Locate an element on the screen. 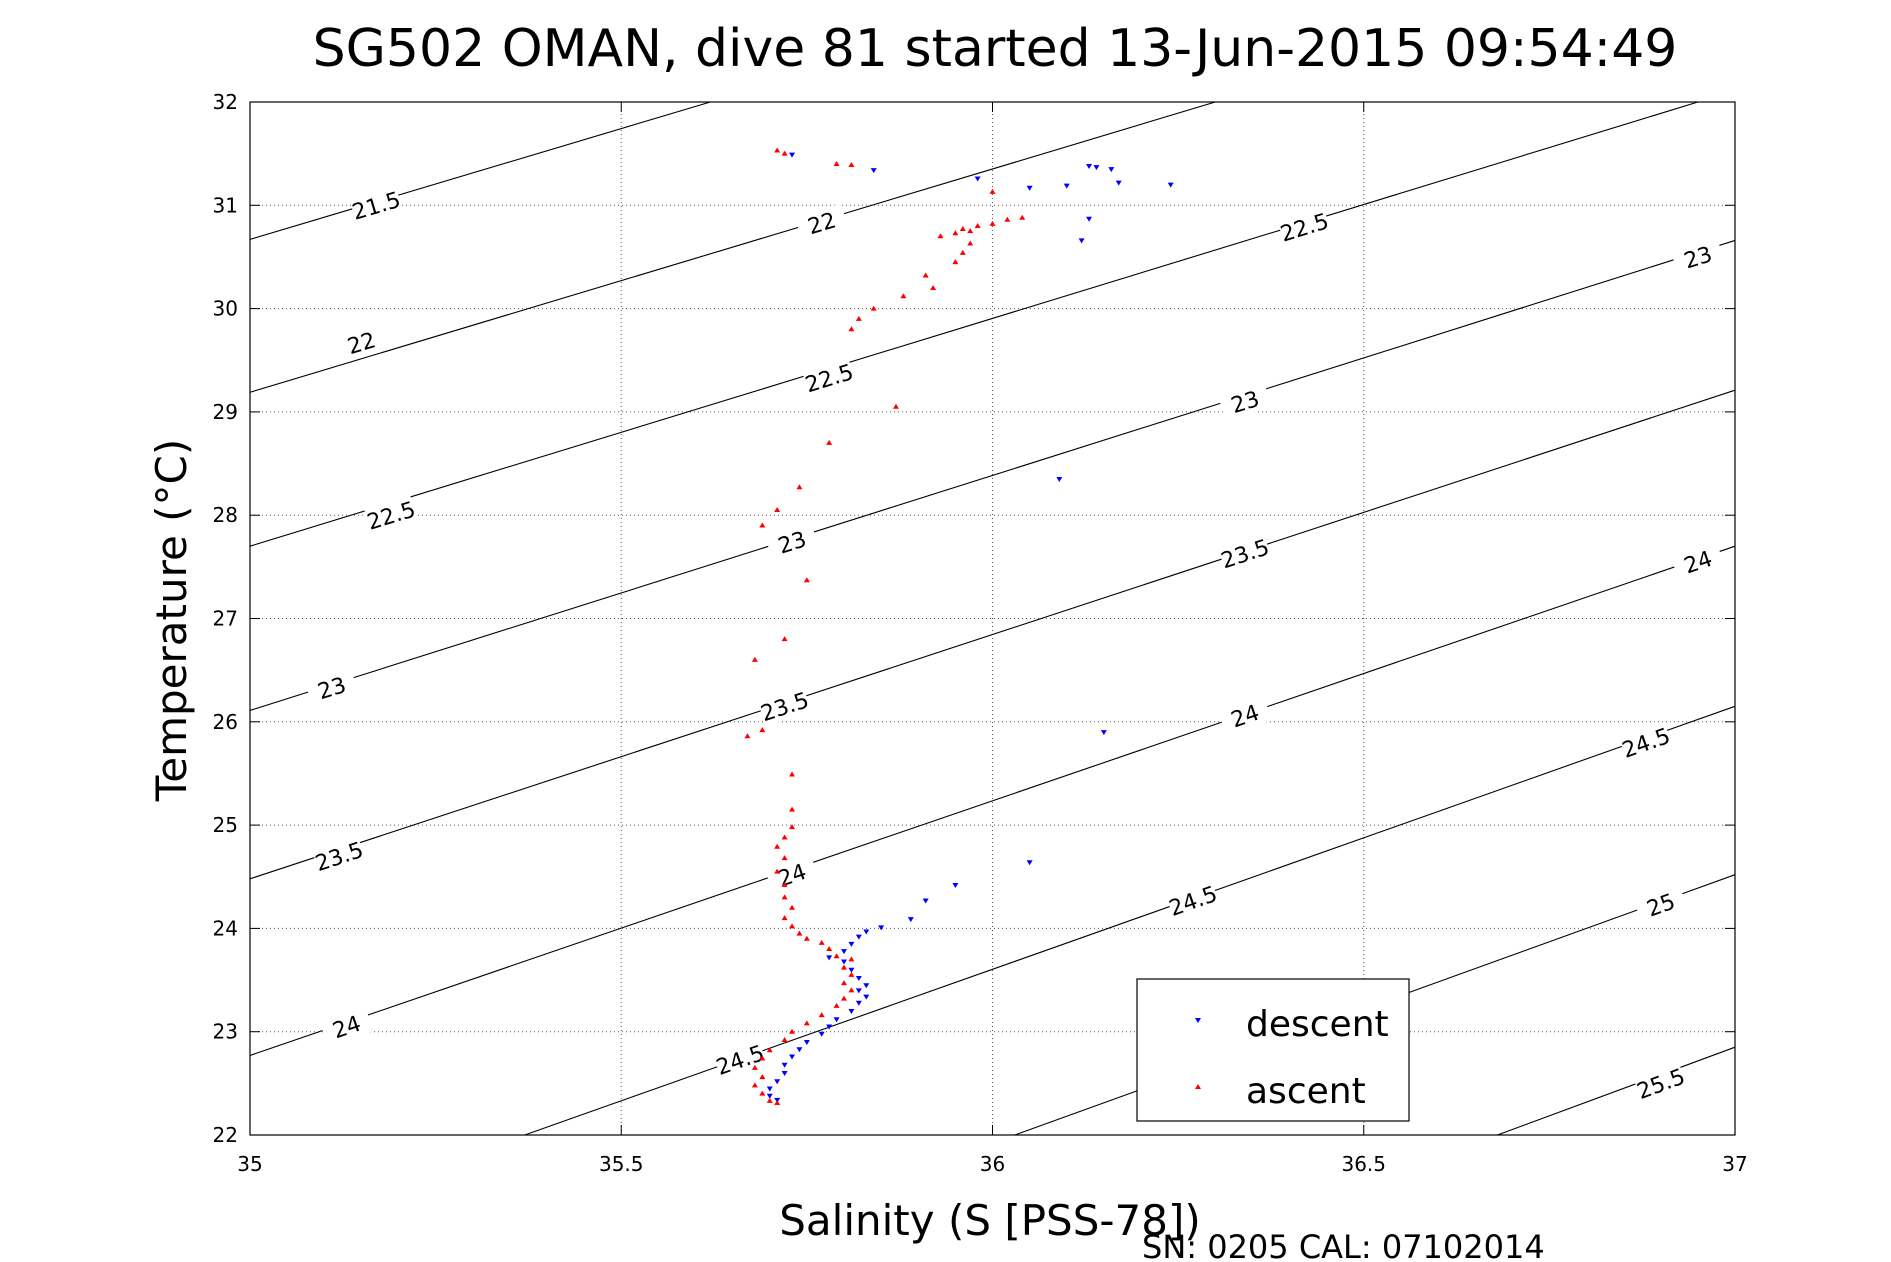 This screenshot has height=1262, width=1891. serial-calibration-footer: SN: 0205 CAL: 07102014 is located at coordinates (1343, 1245).